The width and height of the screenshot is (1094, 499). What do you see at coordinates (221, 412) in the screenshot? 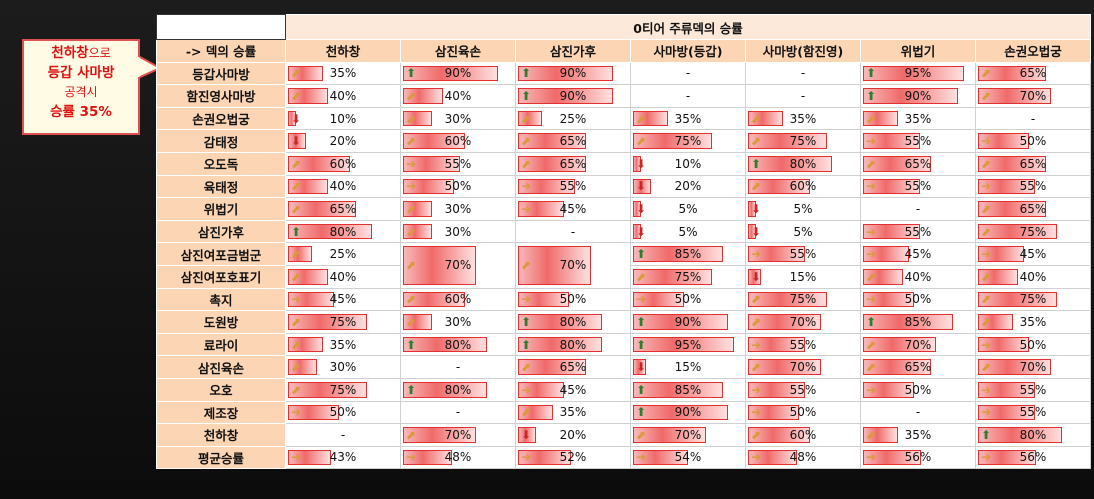
I see `row-header: 제조장` at bounding box center [221, 412].